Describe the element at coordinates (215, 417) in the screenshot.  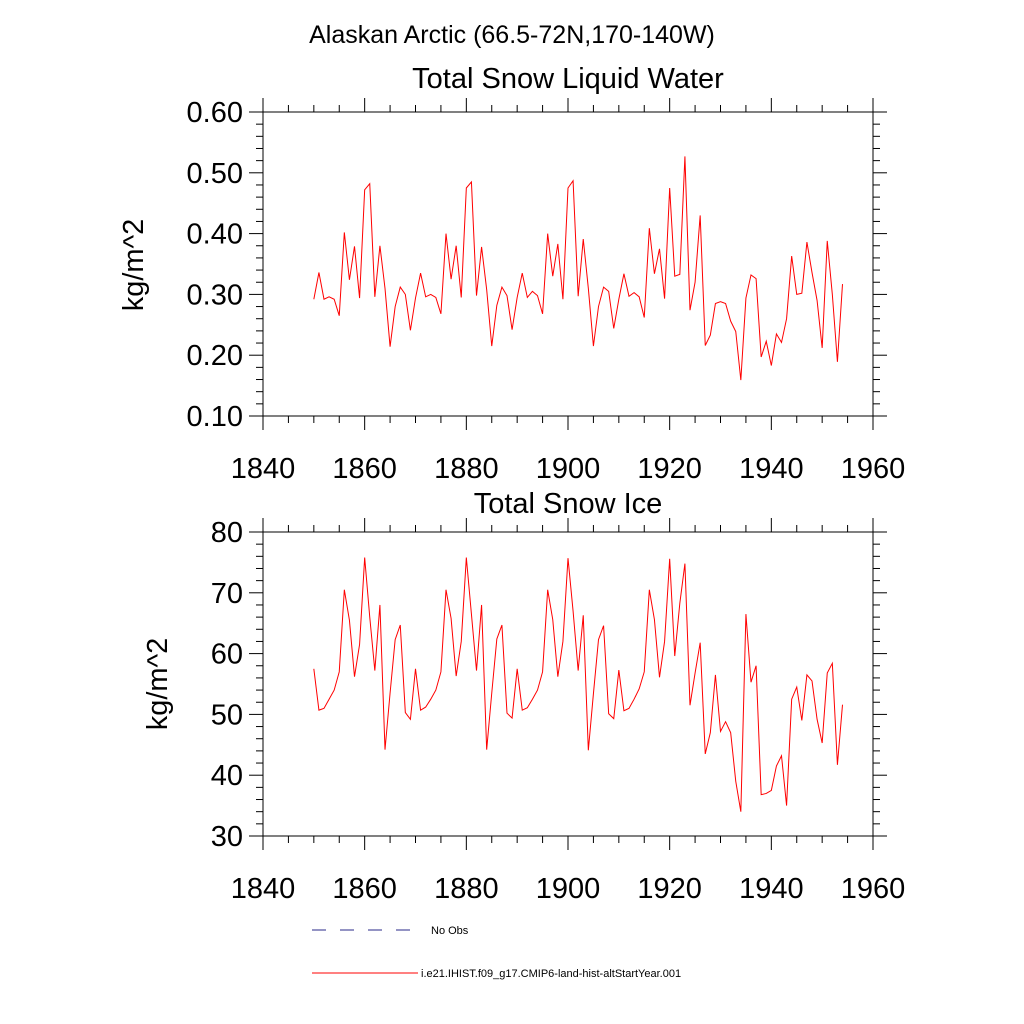
I see `y-tick-label: 0.10` at that location.